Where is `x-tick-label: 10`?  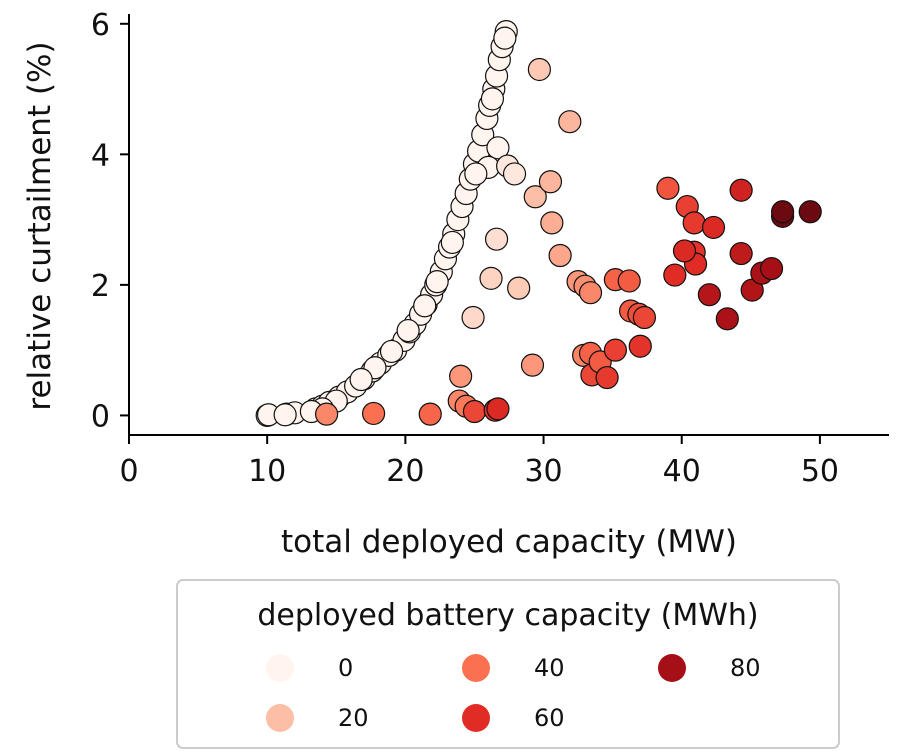 x-tick-label: 10 is located at coordinates (267, 471).